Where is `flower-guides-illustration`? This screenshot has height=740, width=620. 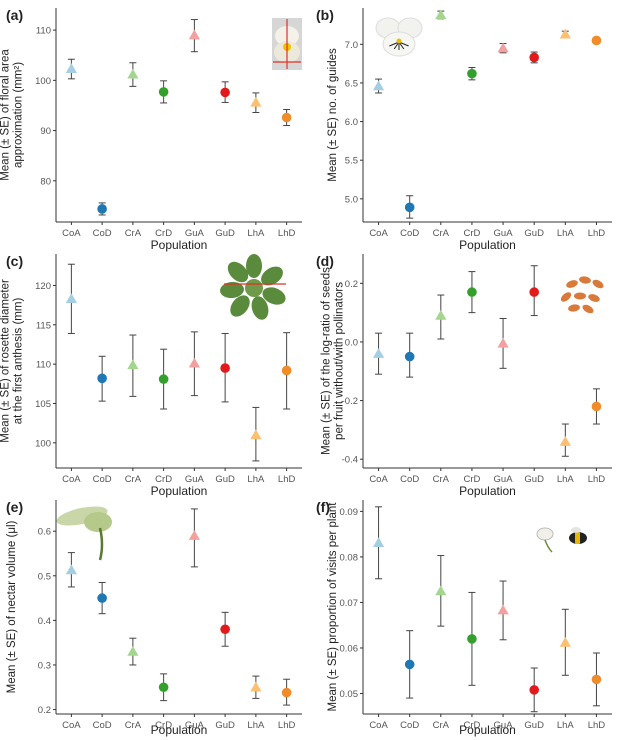
flower-guides-illustration is located at coordinates (399, 37).